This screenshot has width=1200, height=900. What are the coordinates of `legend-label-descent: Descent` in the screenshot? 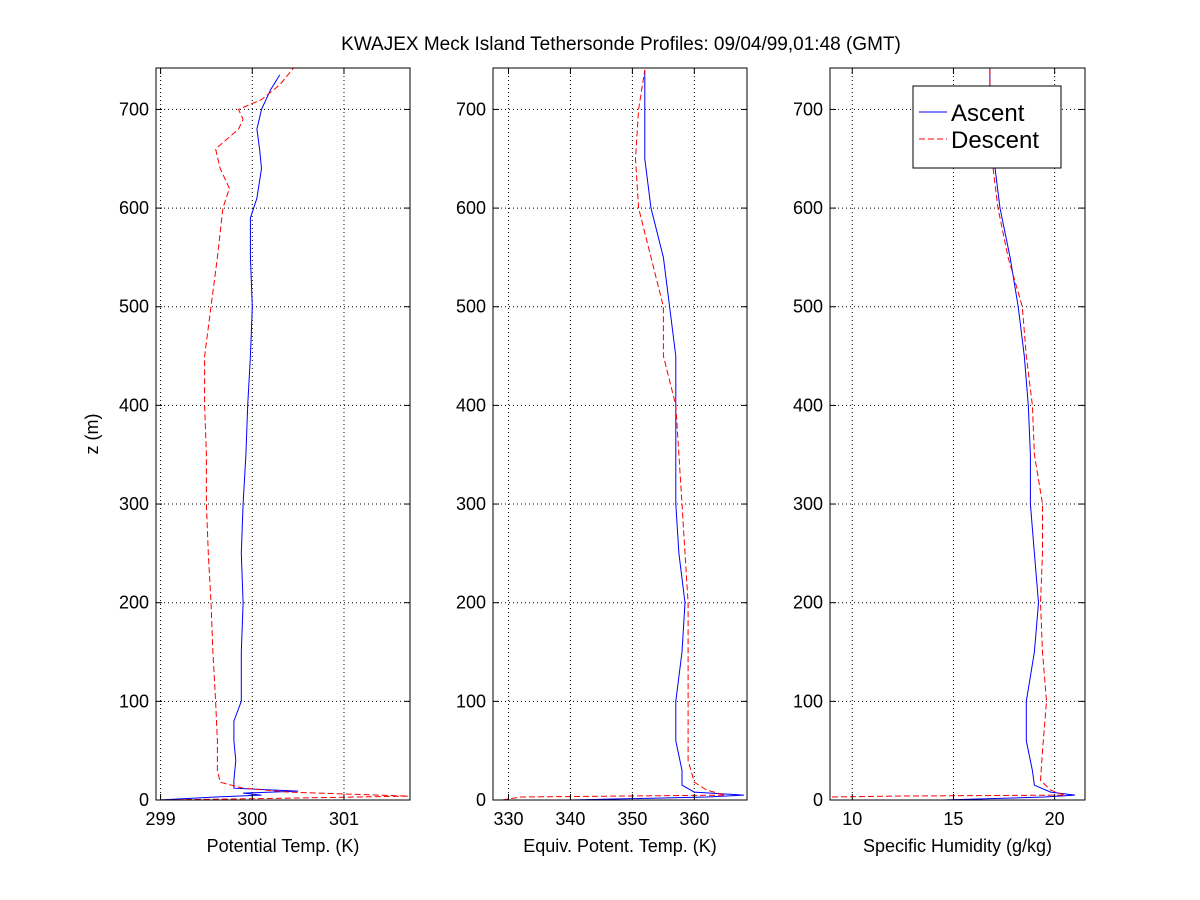 It's located at (995, 140).